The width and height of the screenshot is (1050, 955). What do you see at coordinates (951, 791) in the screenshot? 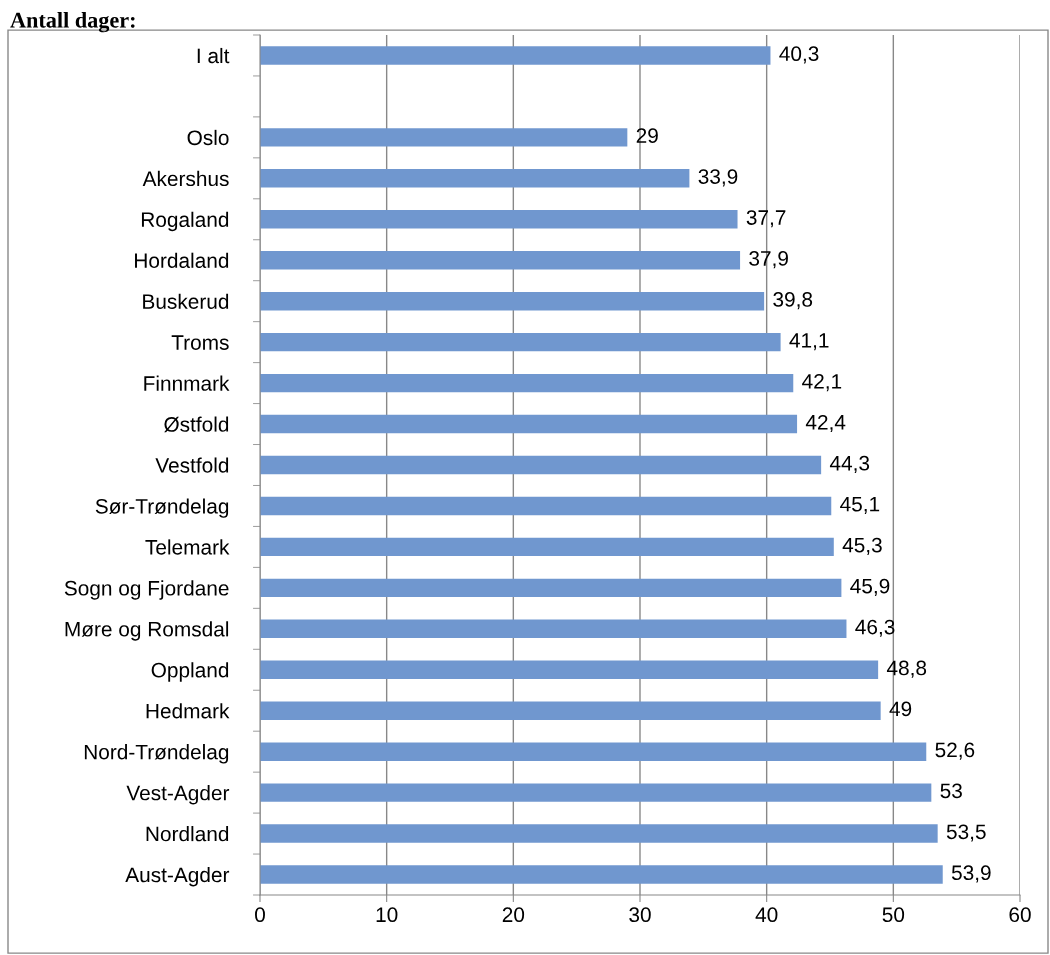
I see `data-label: 53` at bounding box center [951, 791].